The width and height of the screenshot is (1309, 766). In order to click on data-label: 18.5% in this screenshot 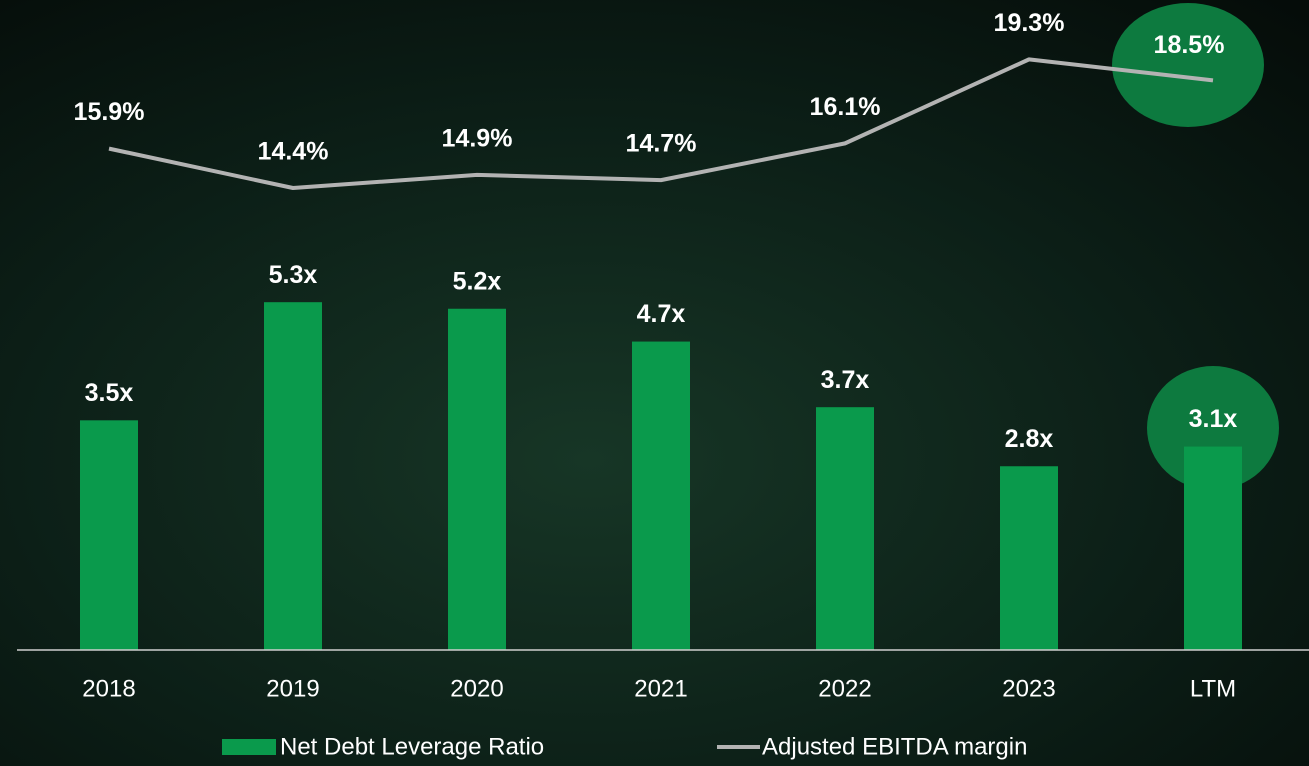, I will do `click(1189, 45)`.